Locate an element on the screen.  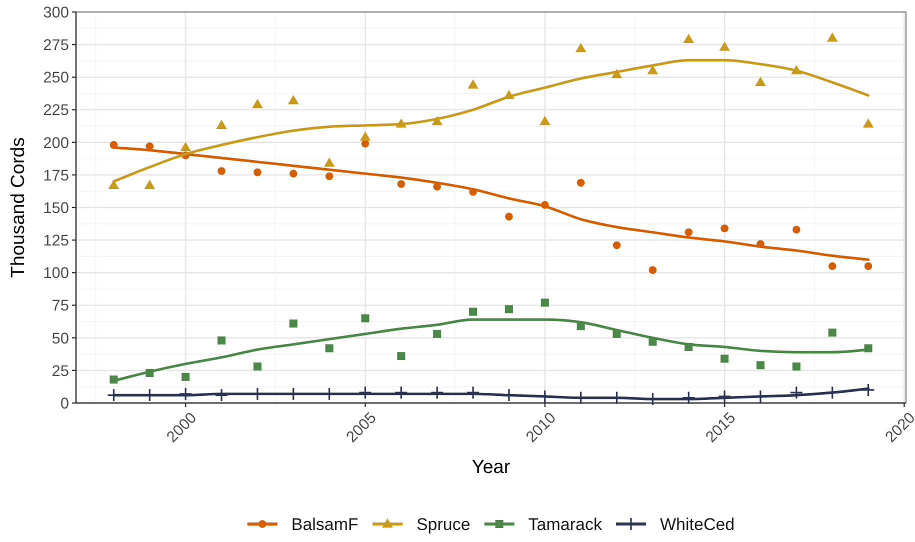
y-tick-label: 25 is located at coordinates (60, 371).